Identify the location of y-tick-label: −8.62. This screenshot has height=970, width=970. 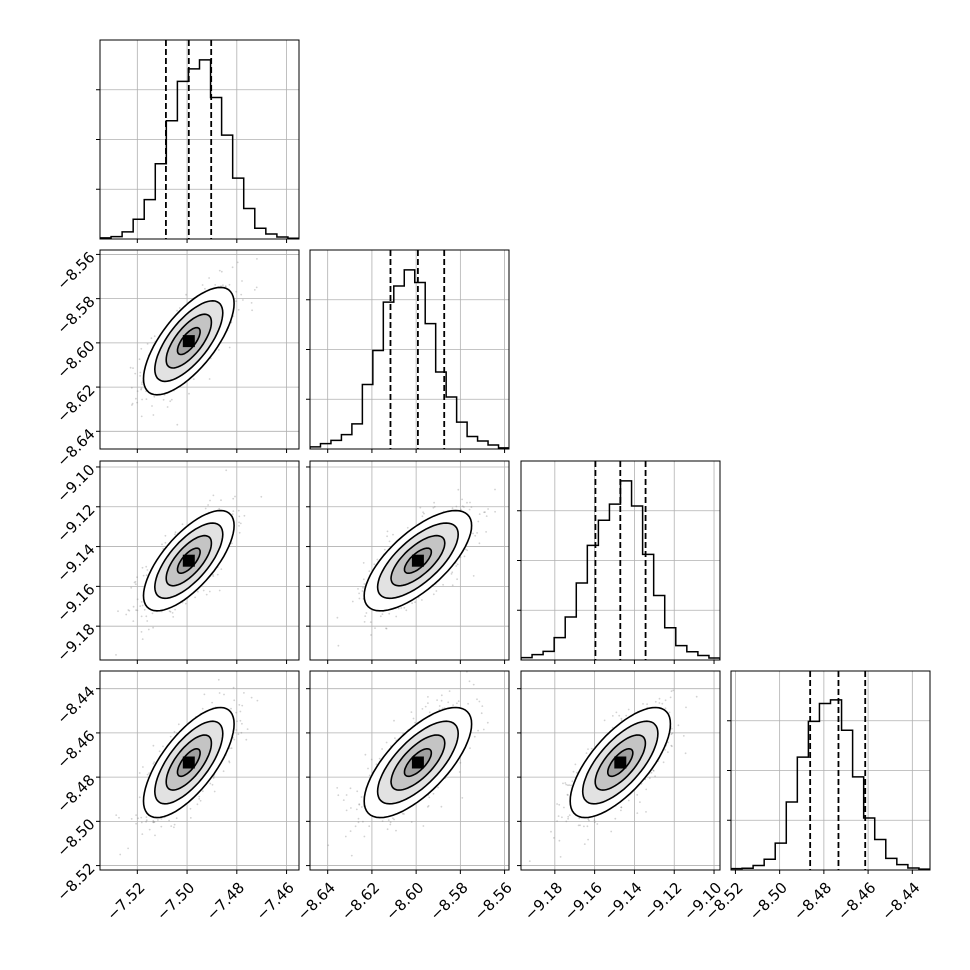
(75, 403).